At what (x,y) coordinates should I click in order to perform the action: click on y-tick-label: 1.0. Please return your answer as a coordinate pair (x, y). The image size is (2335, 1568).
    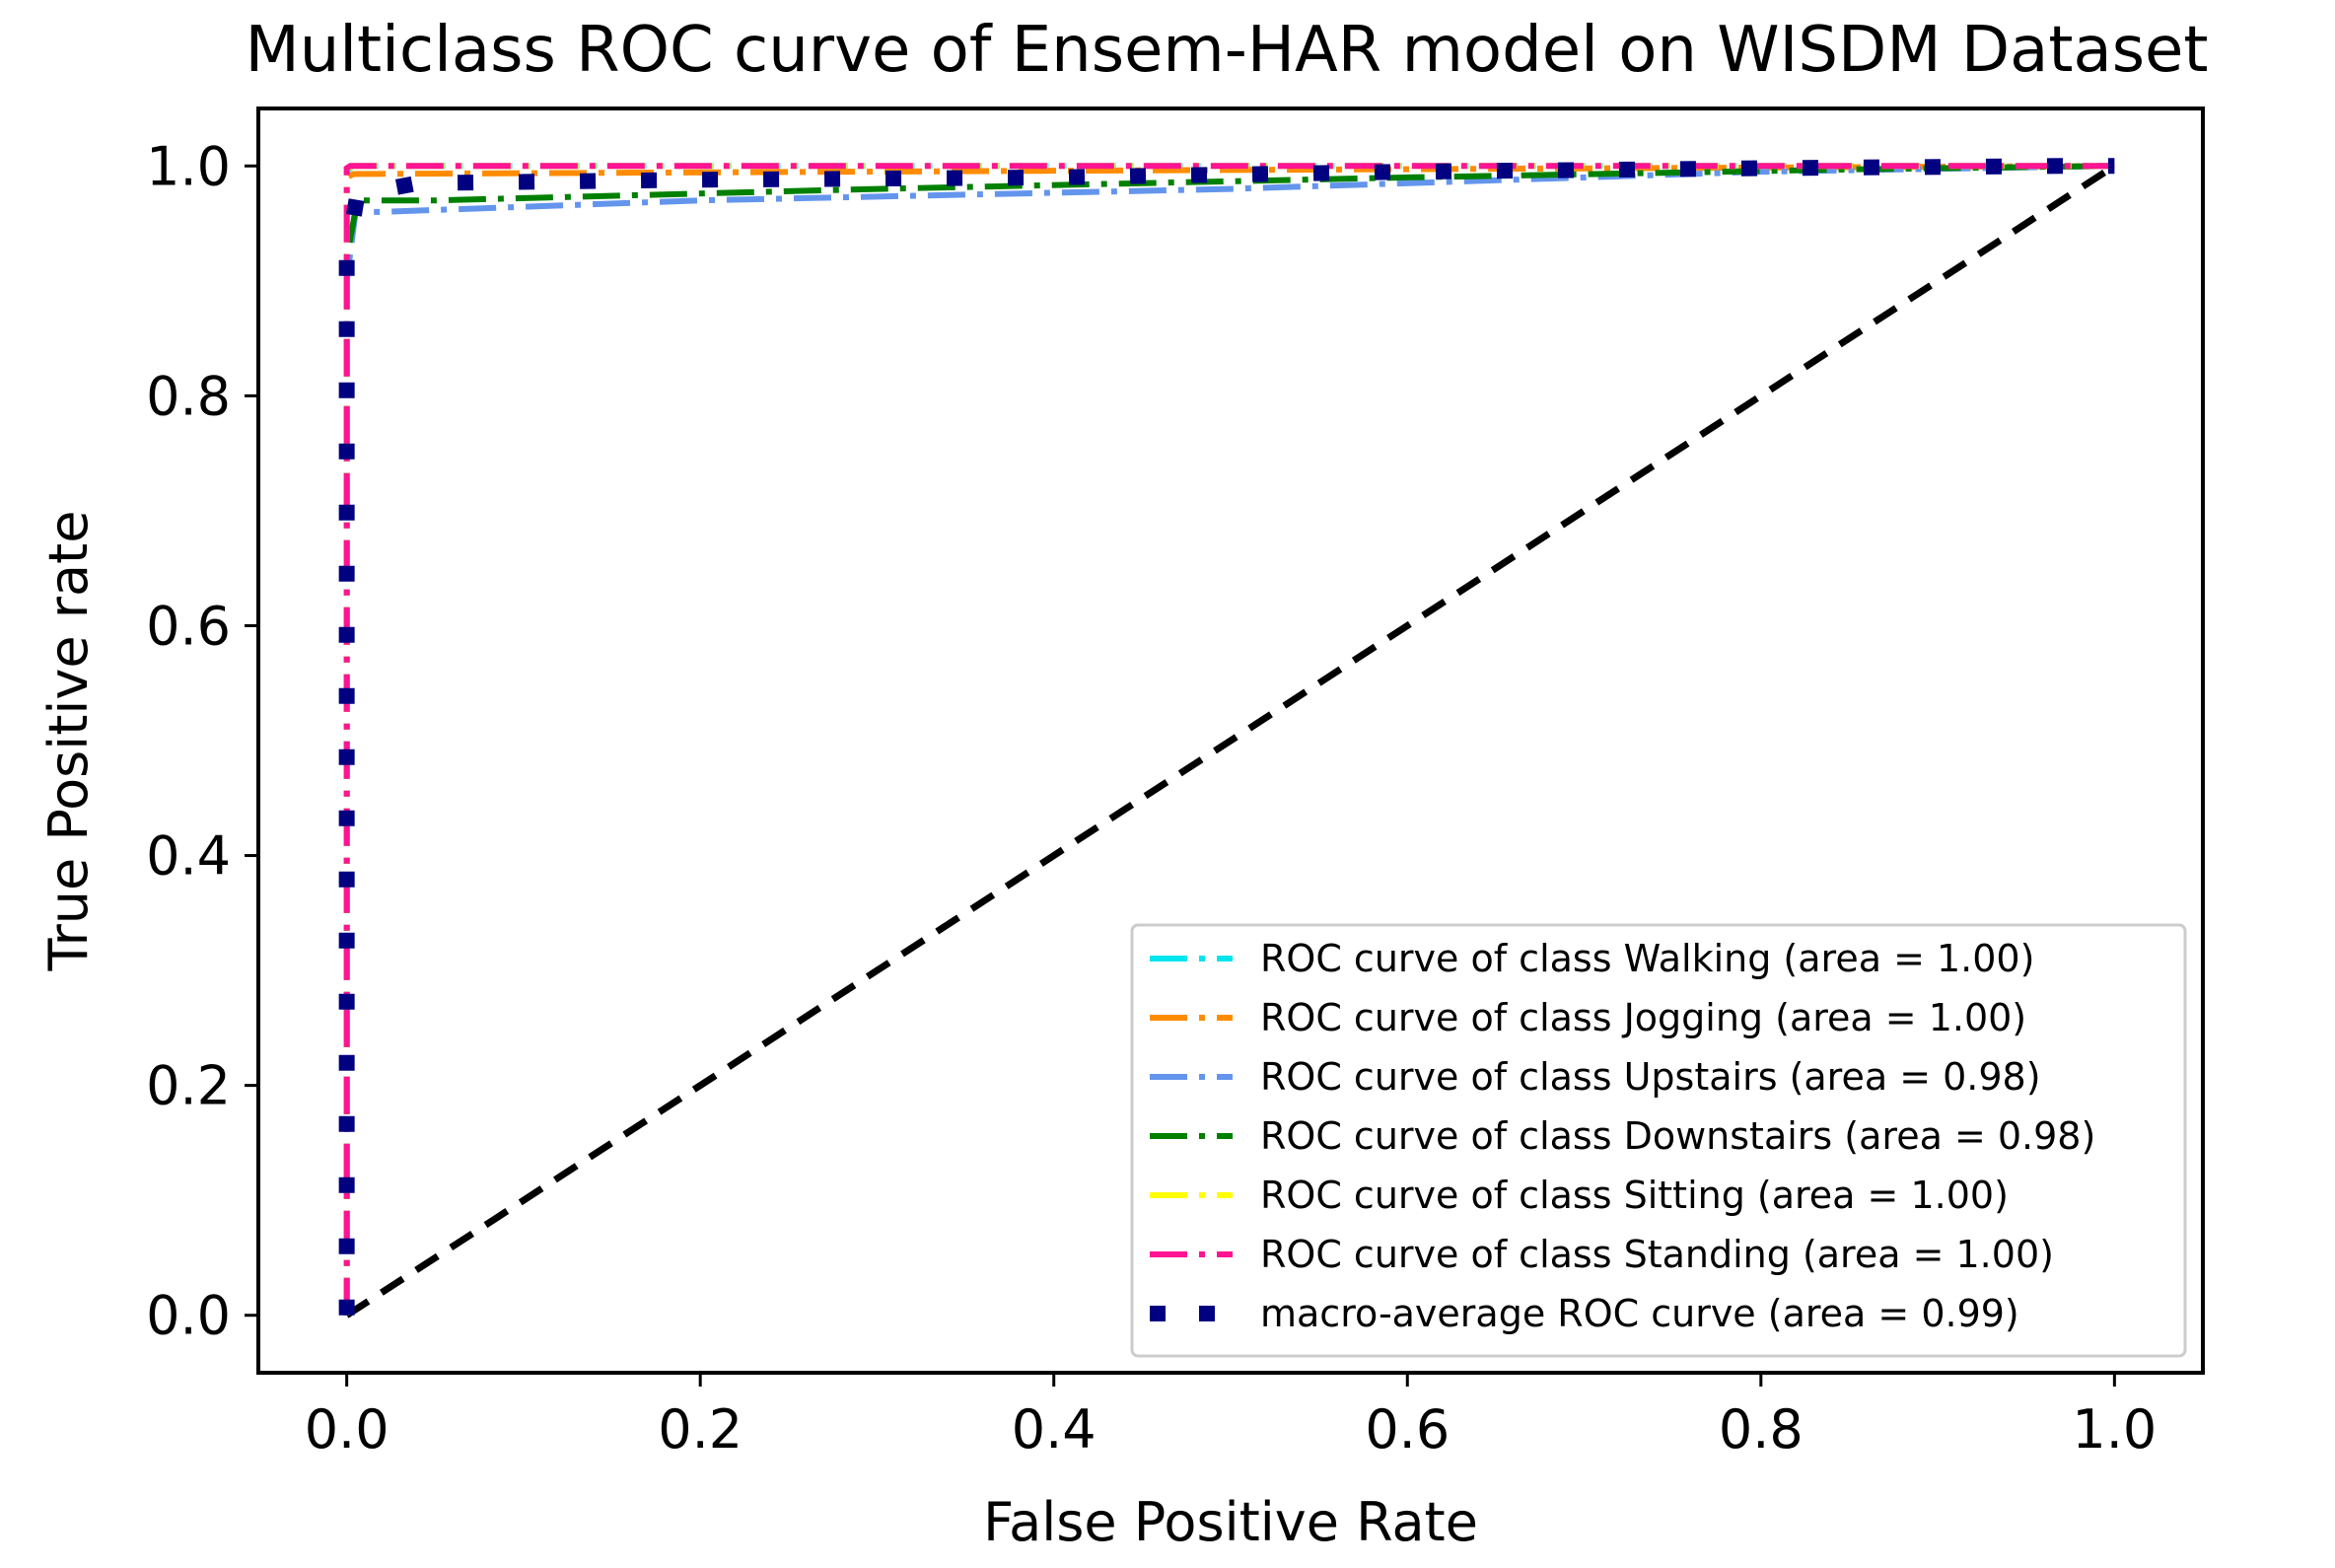
    Looking at the image, I should click on (188, 166).